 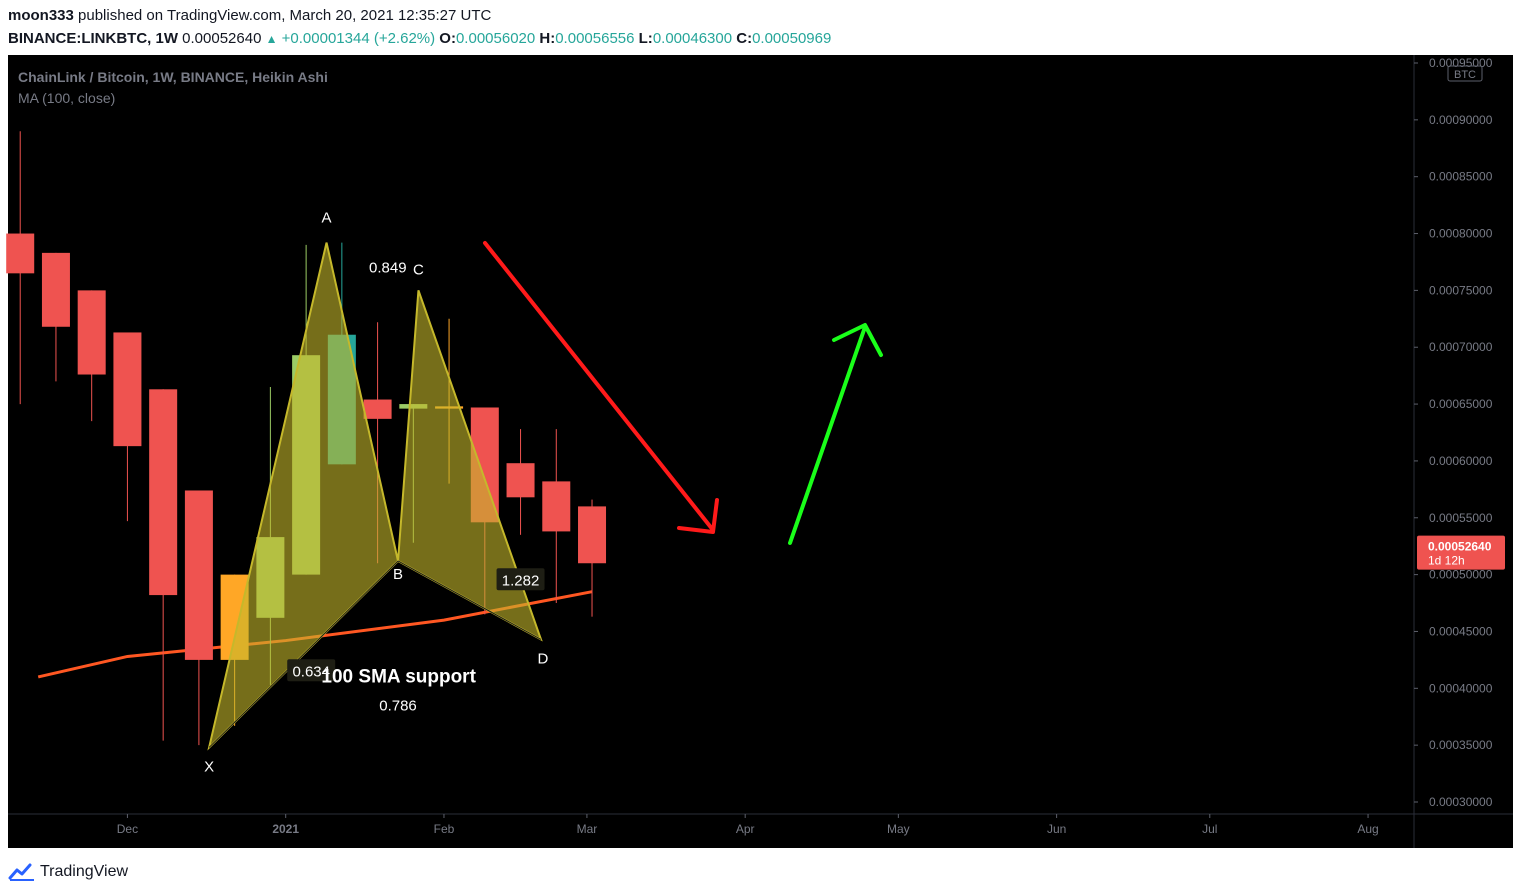 What do you see at coordinates (1461, 63) in the screenshot?
I see `y-tick-label: 0.00095000` at bounding box center [1461, 63].